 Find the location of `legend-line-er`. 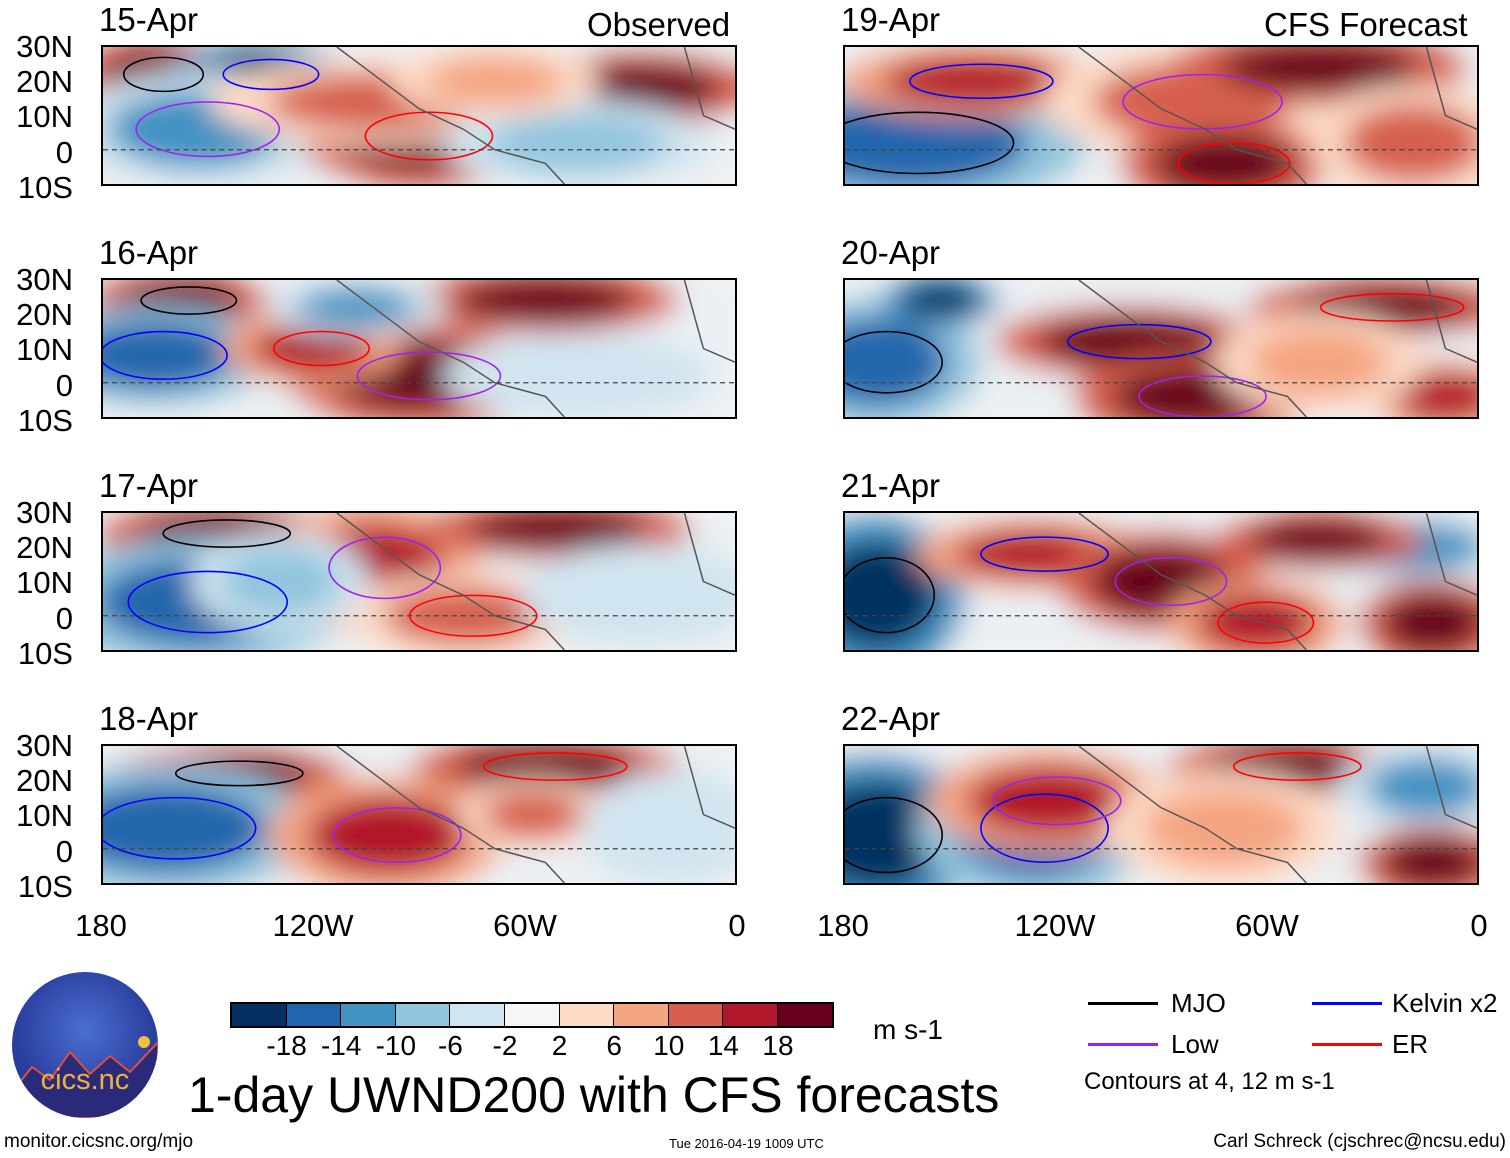

legend-line-er is located at coordinates (1347, 1044).